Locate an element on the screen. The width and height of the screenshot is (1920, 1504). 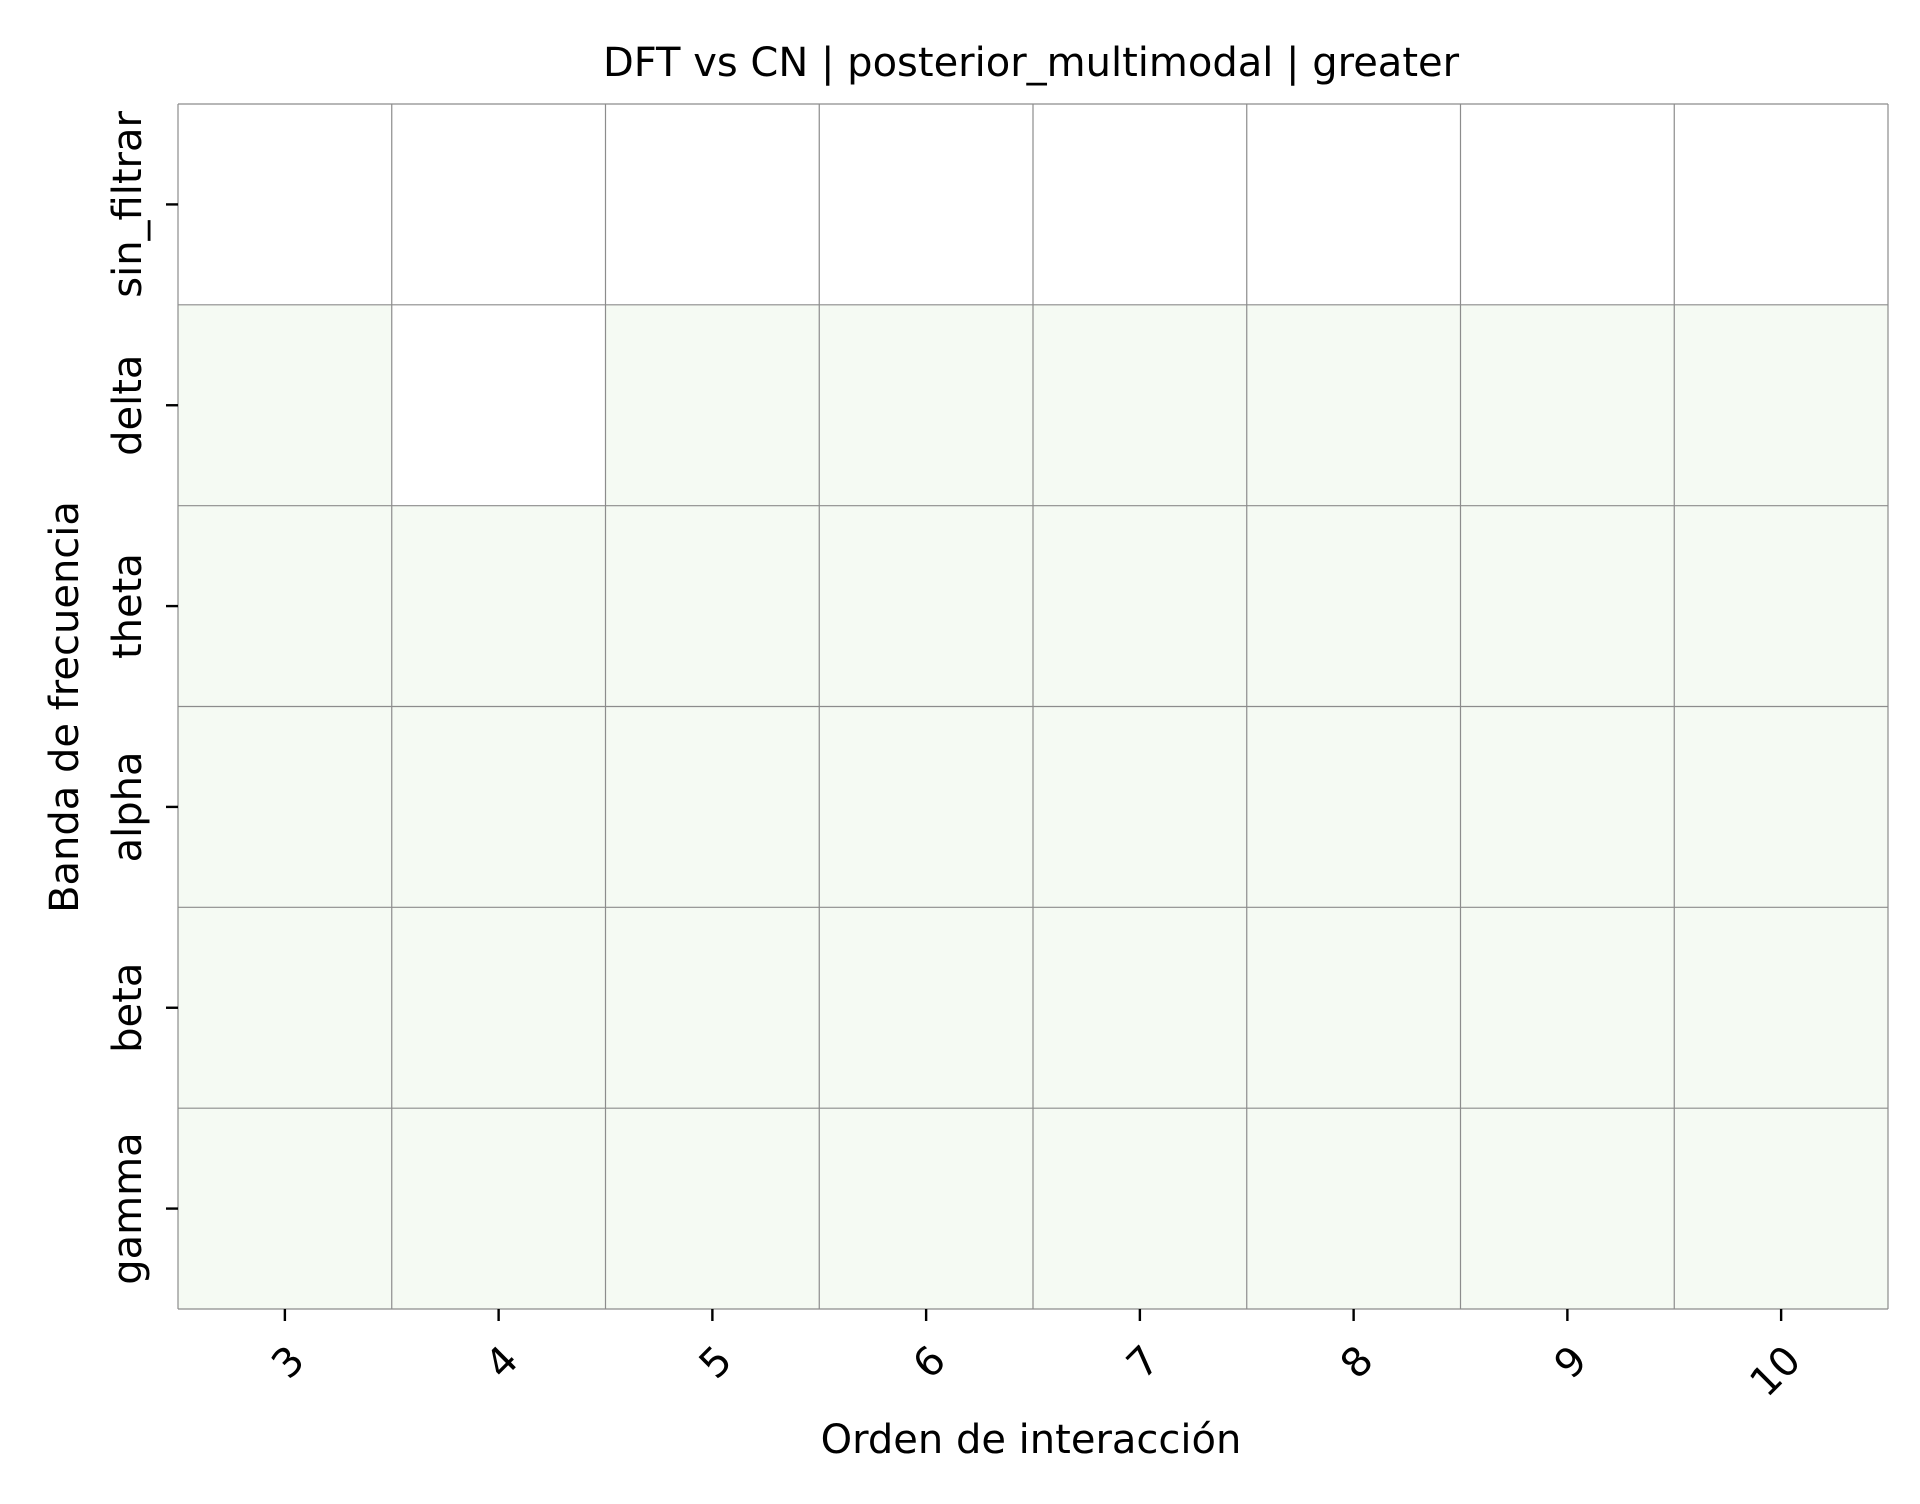
y-axis-label: Banda de frecuencia is located at coordinates (65, 707).